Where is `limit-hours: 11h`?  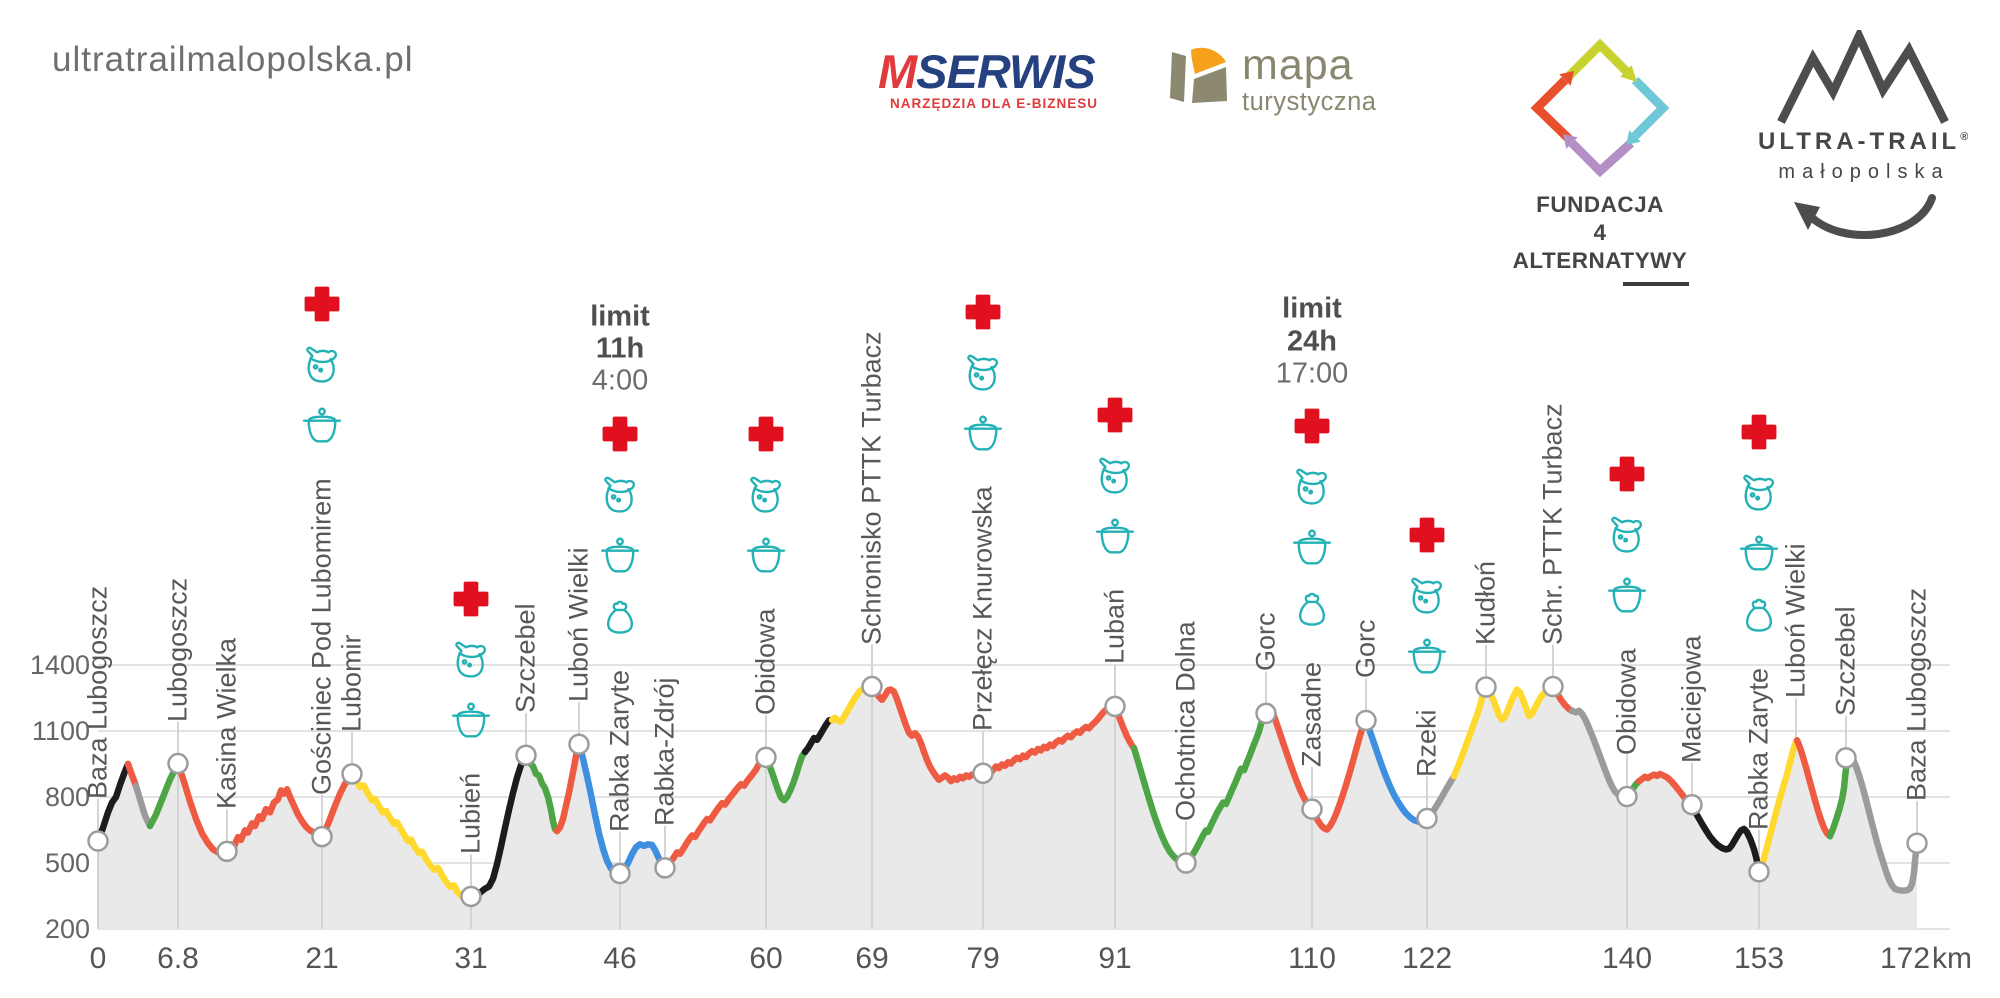
limit-hours: 11h is located at coordinates (620, 348).